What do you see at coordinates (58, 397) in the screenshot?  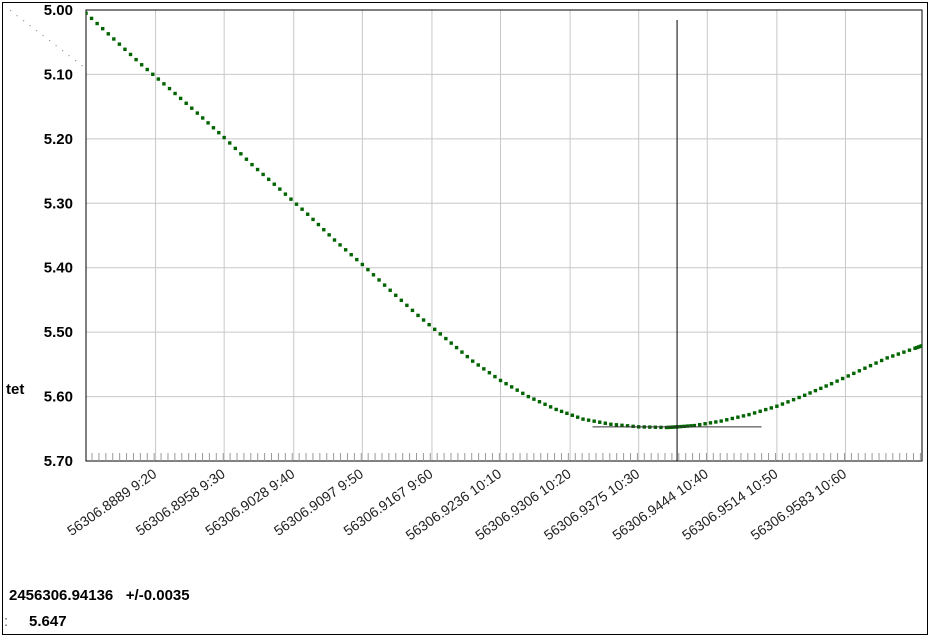 I see `y-tick-label: 5.60` at bounding box center [58, 397].